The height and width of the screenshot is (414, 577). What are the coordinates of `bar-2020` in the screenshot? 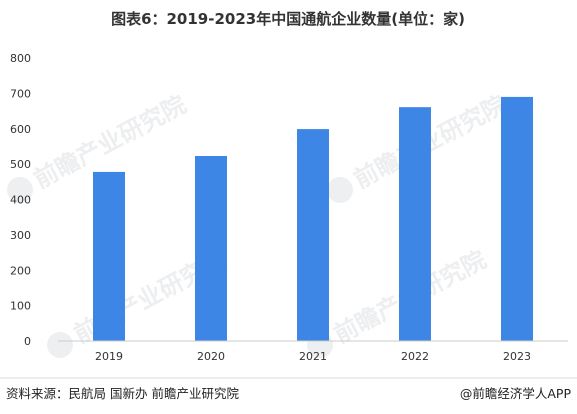 It's located at (211, 248).